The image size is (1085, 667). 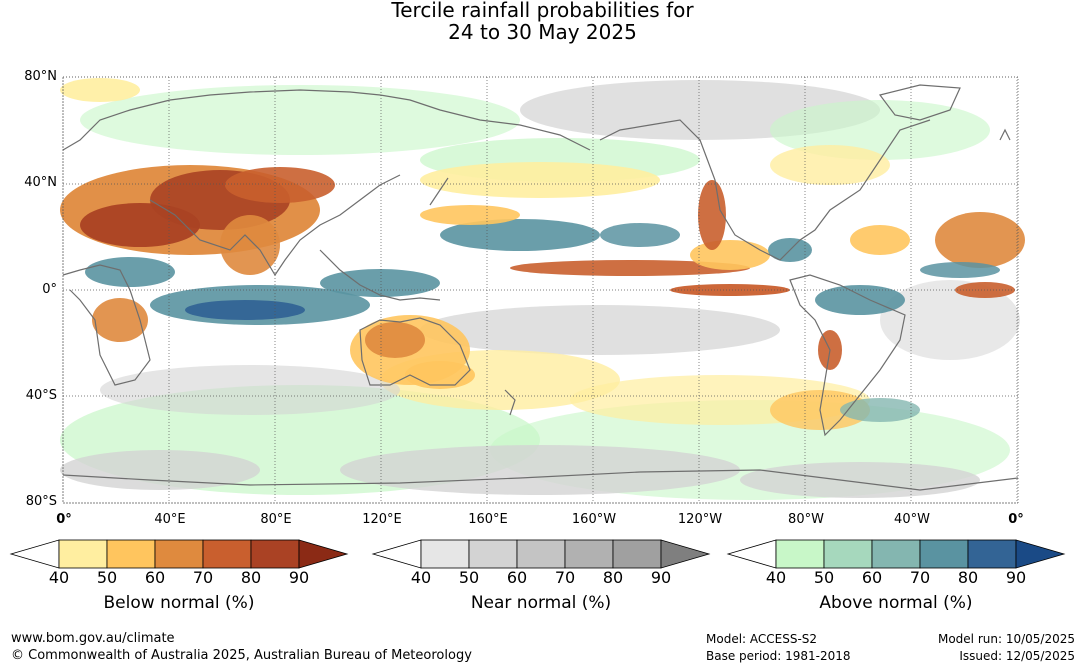 What do you see at coordinates (896, 603) in the screenshot?
I see `above-normal-title: Above normal (%)` at bounding box center [896, 603].